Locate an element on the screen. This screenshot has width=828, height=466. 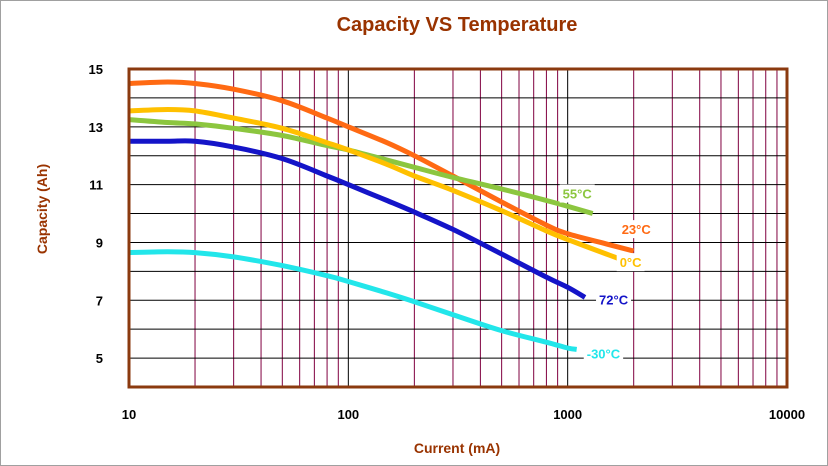
y-tick-label: 7 is located at coordinates (99, 300).